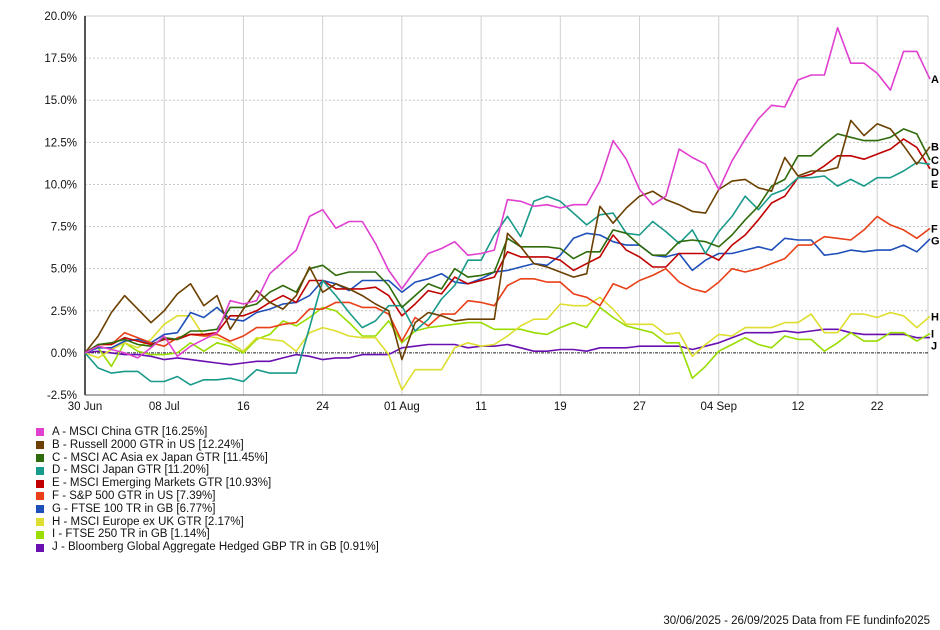 This screenshot has height=630, width=940. I want to click on legend-item: A - MSCI China GTR [16.25%], so click(207, 432).